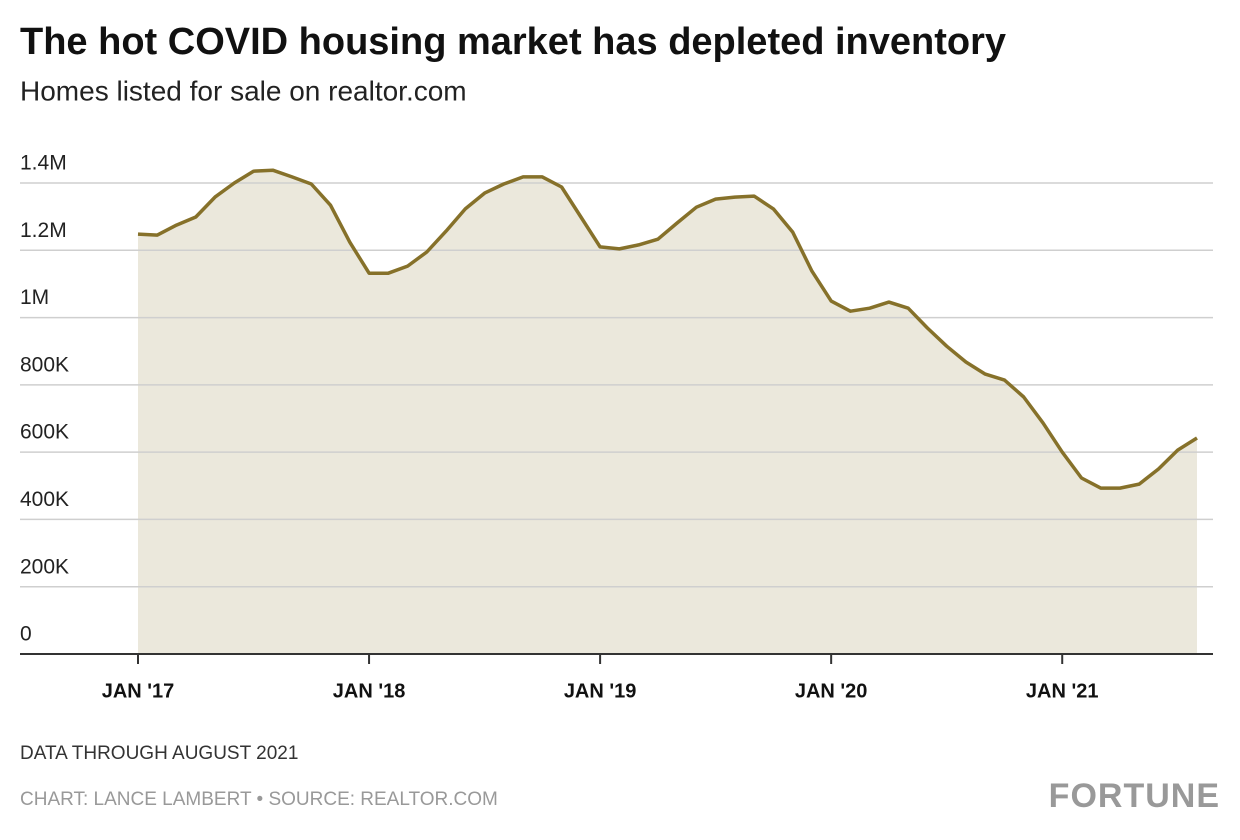  What do you see at coordinates (243, 90) in the screenshot?
I see `chart-subtitle: Homes listed for sale on realtor.com` at bounding box center [243, 90].